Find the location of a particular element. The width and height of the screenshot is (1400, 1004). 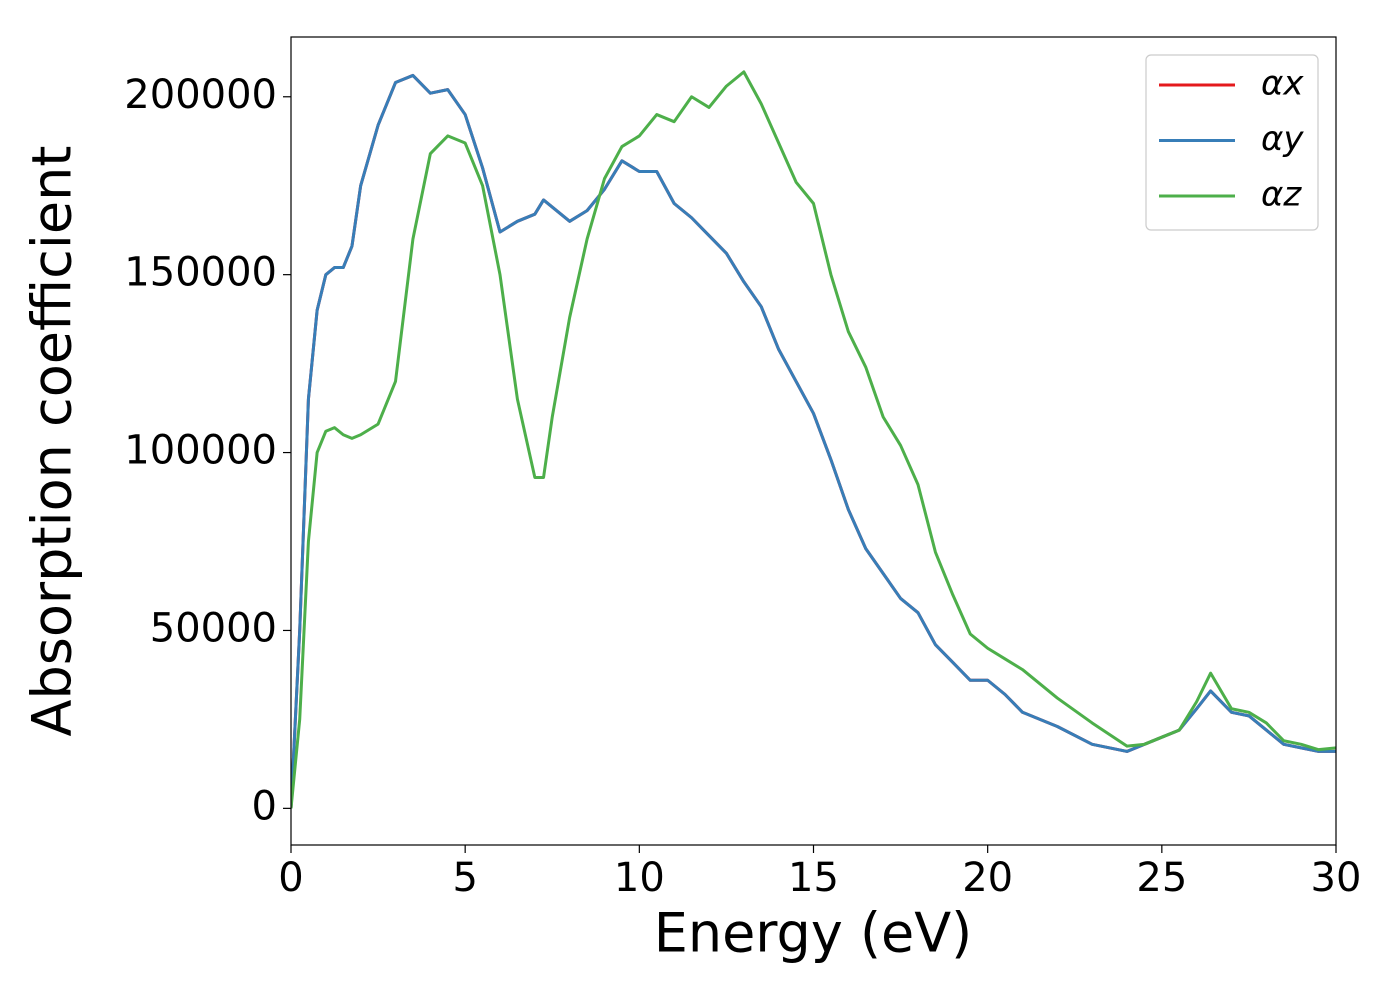

x-tick-label: 0 is located at coordinates (290, 878).